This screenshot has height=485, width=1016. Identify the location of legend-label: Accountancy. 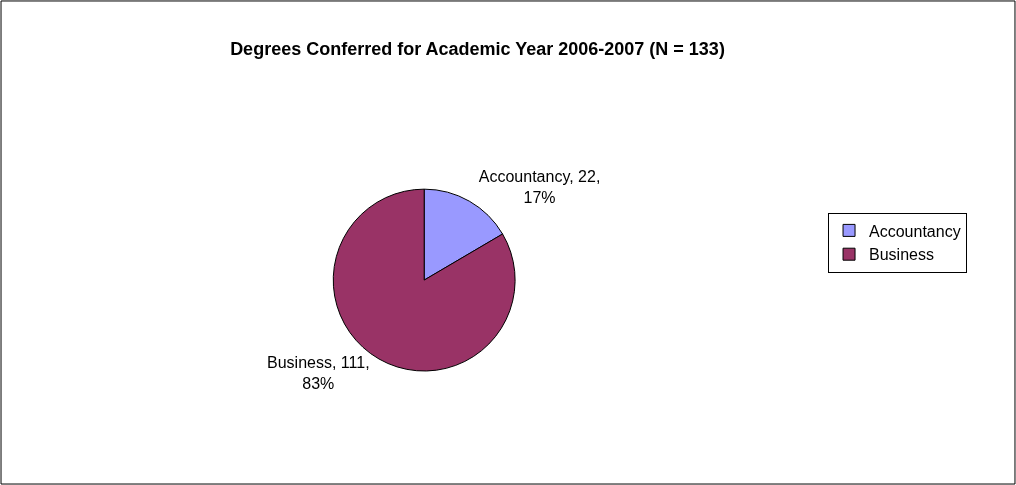
(915, 231).